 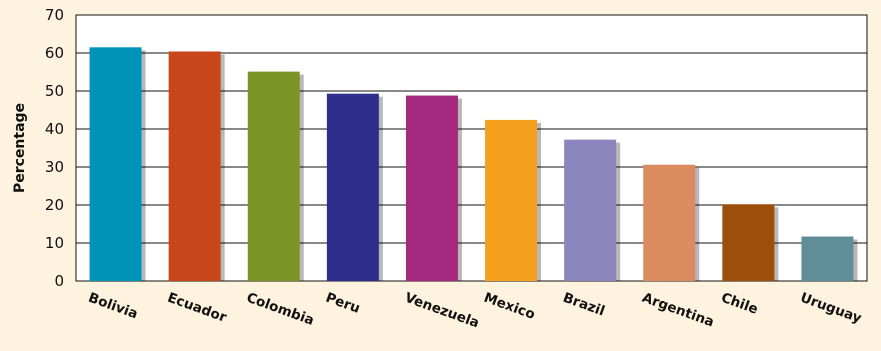 What do you see at coordinates (54, 129) in the screenshot?
I see `y-tick-label: 40` at bounding box center [54, 129].